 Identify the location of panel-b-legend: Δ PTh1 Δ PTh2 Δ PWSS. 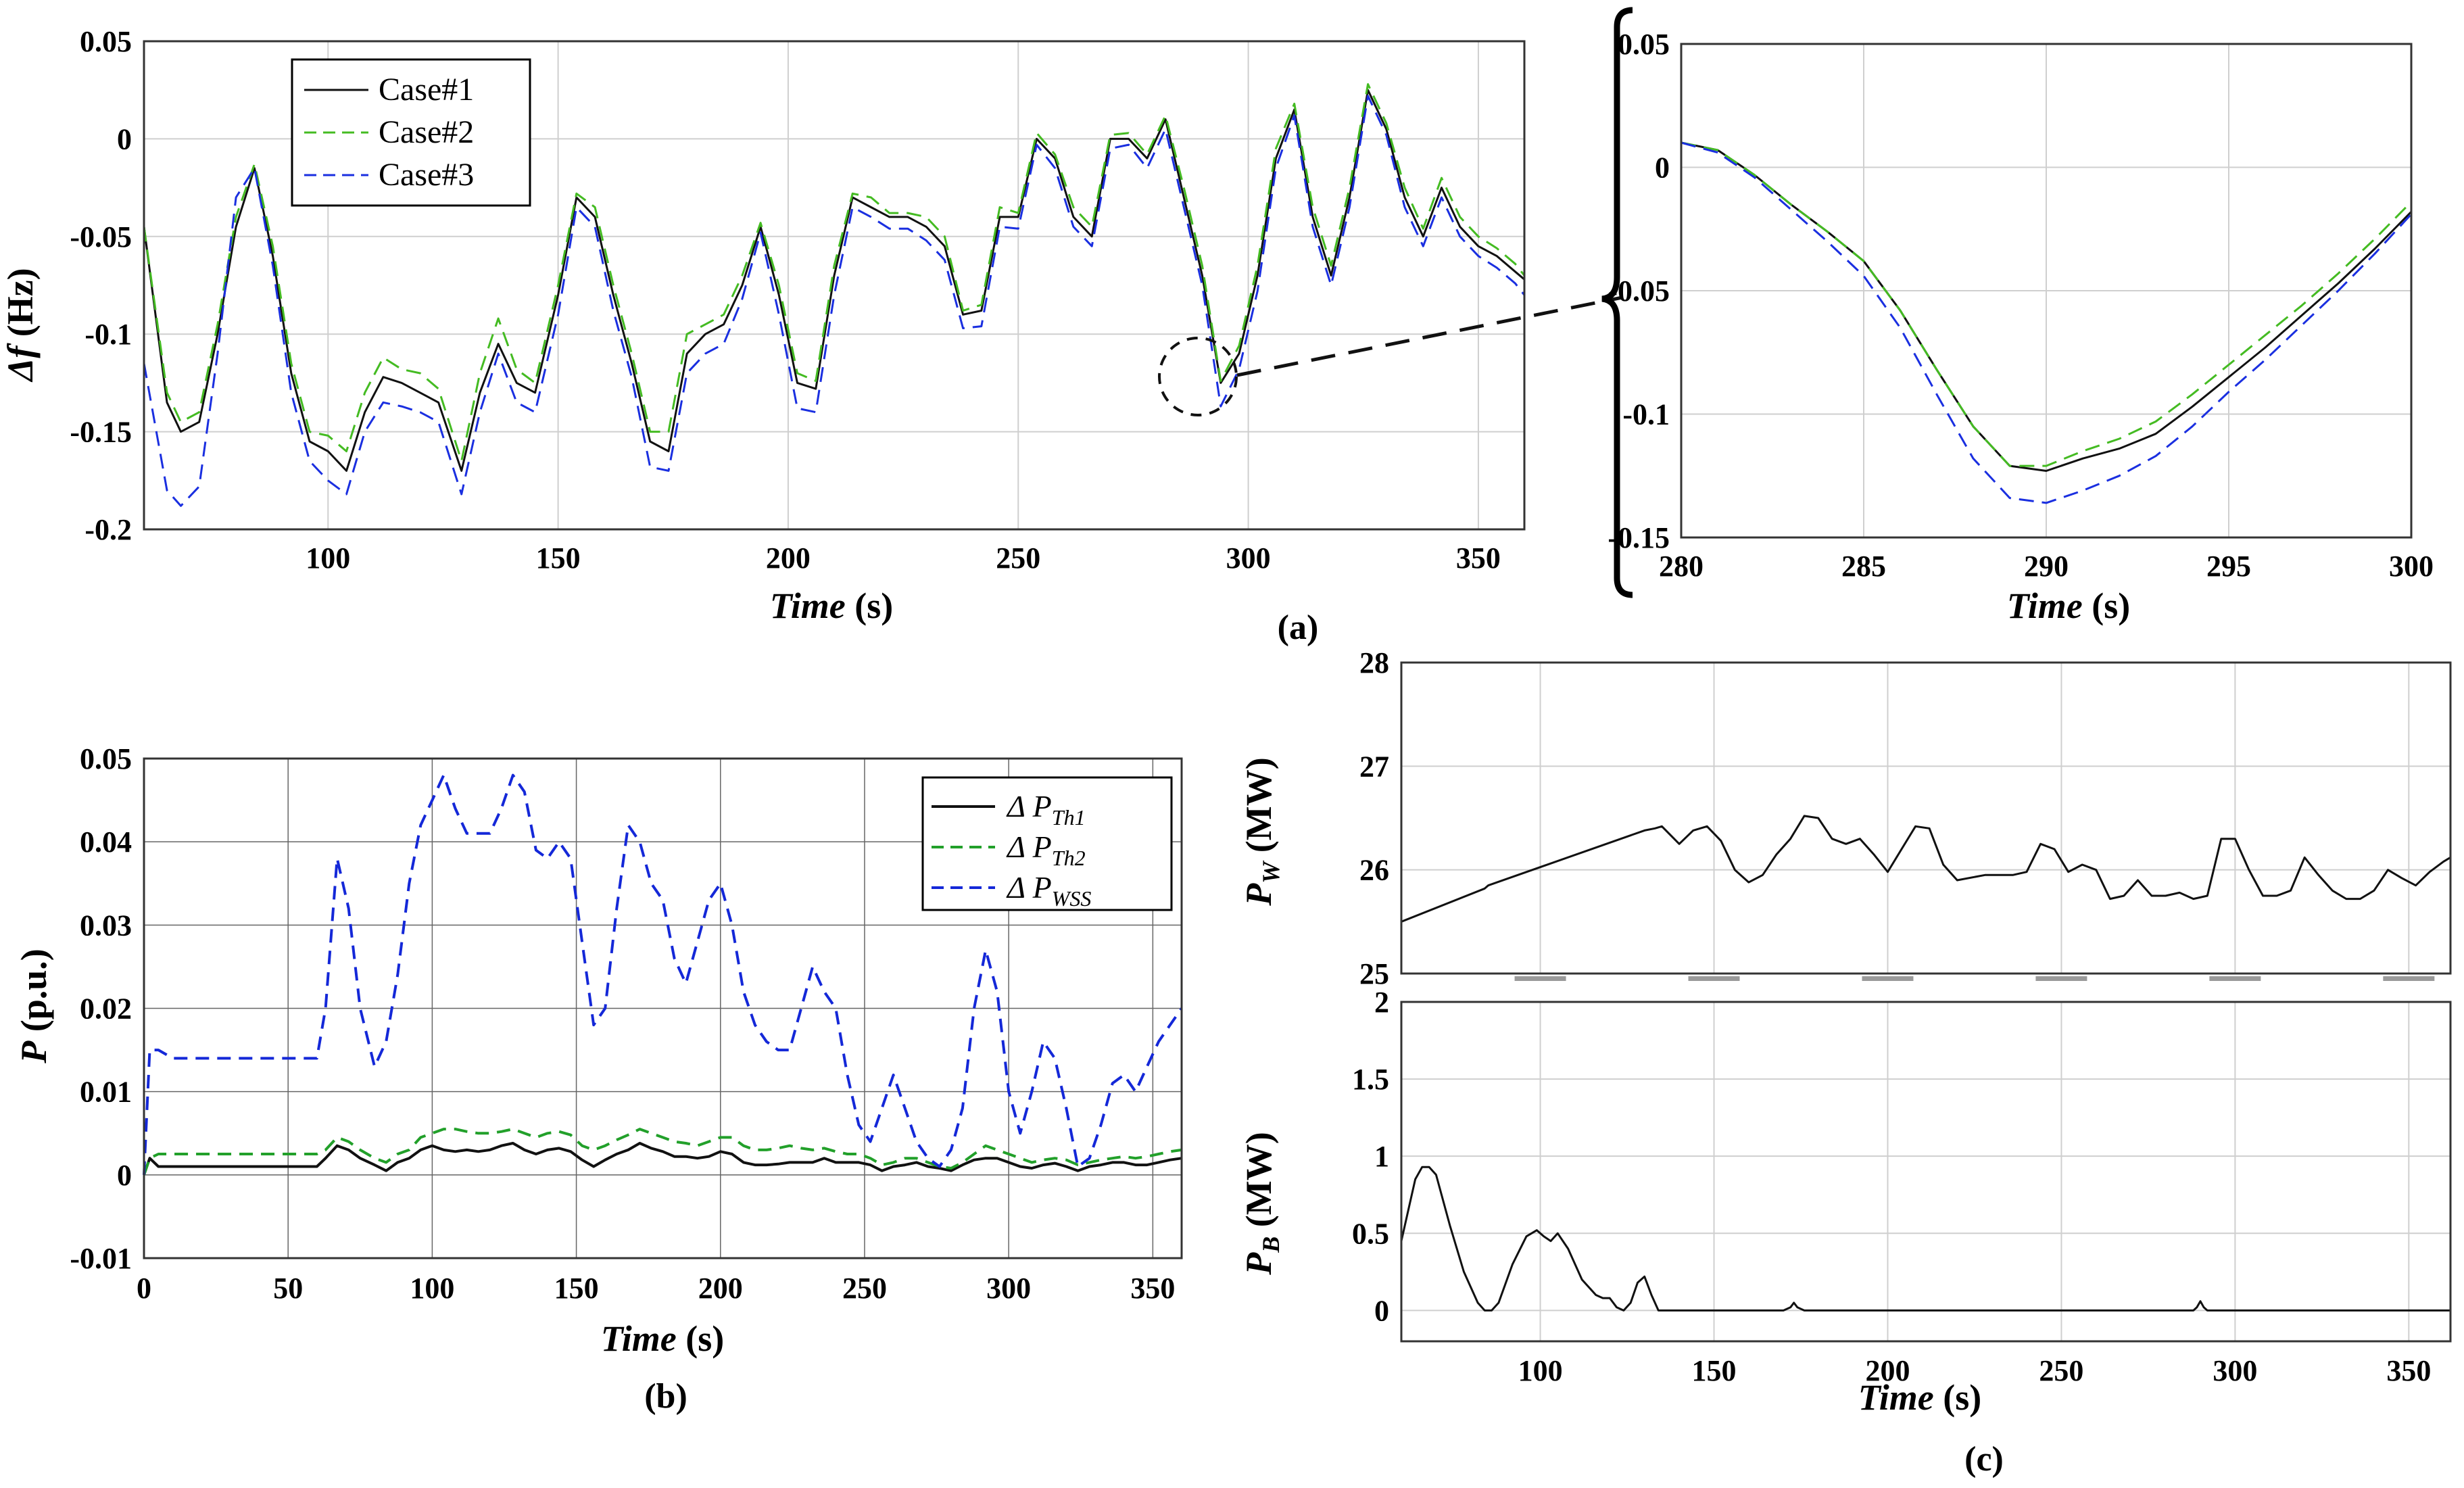
(1047, 844).